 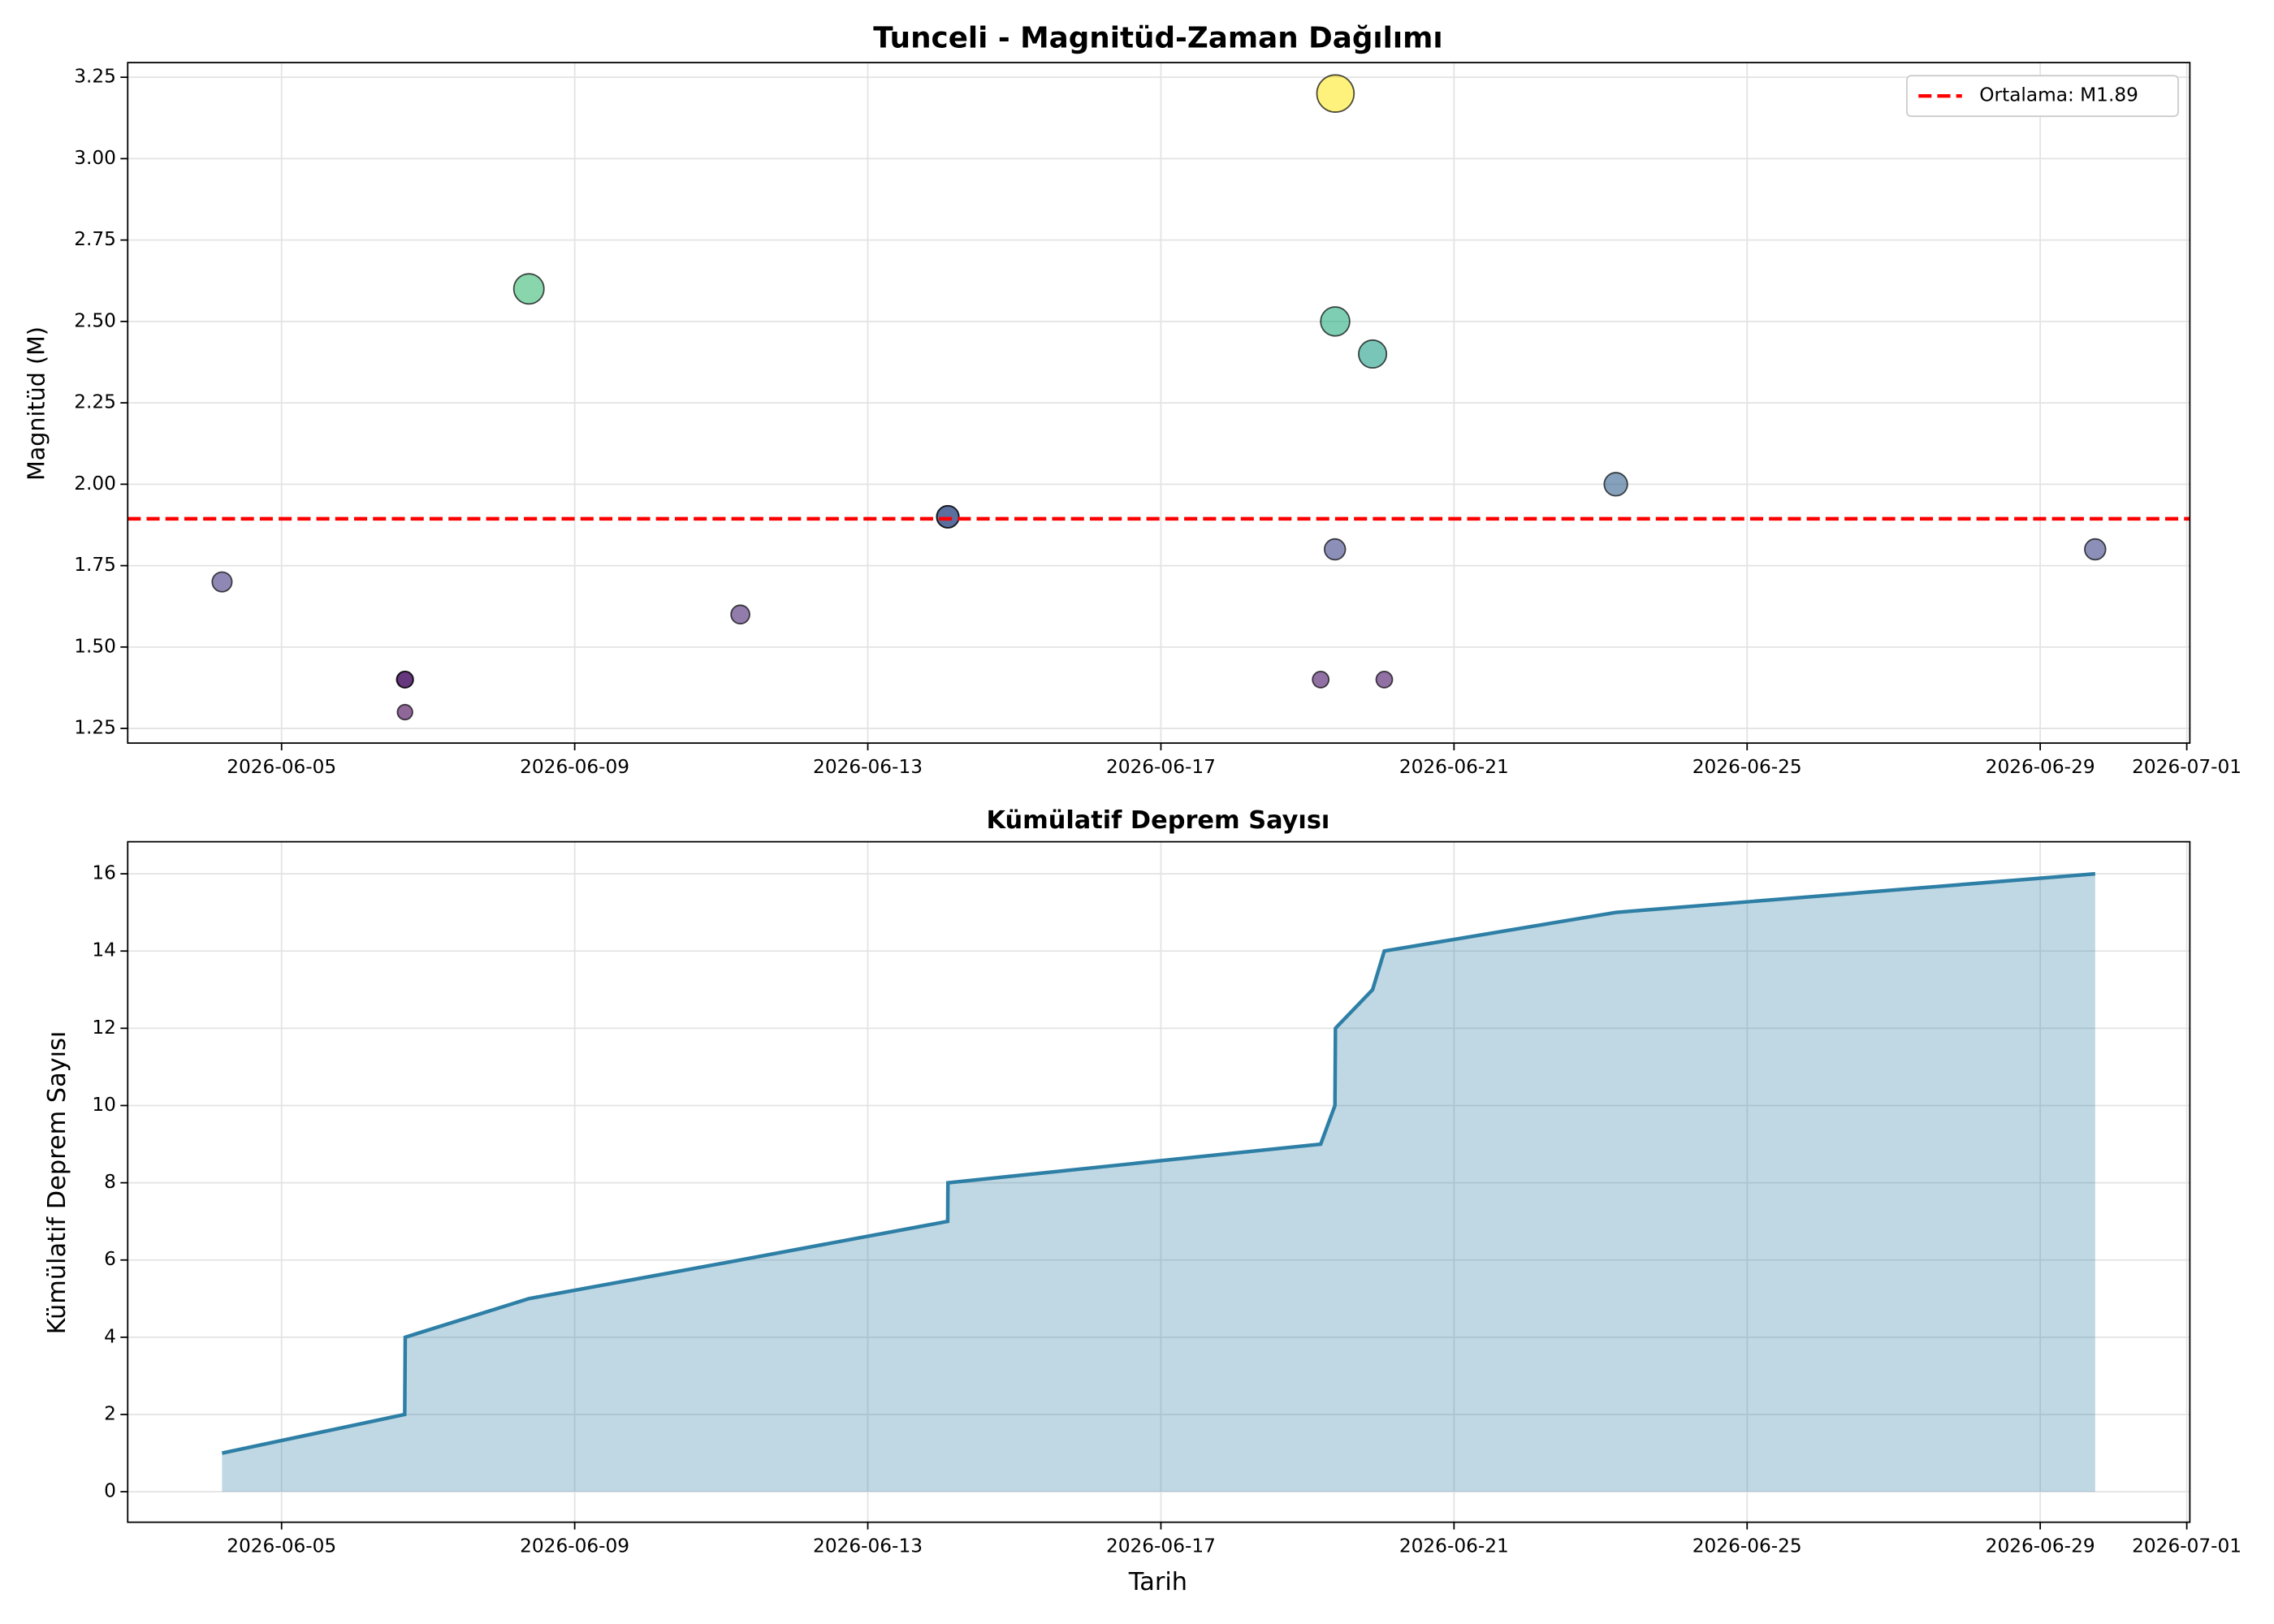 I want to click on y-tick-label: 2, so click(x=110, y=1413).